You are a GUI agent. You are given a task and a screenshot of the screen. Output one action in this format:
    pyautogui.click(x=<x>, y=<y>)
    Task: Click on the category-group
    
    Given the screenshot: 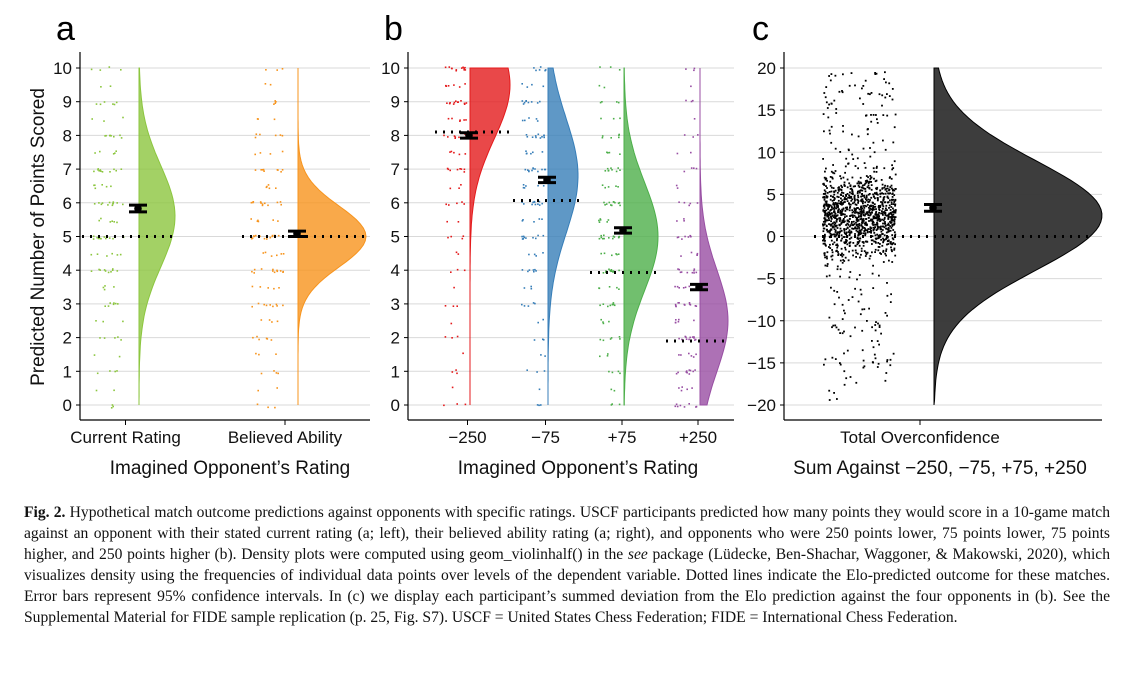 What is the action you would take?
    pyautogui.click(x=958, y=236)
    